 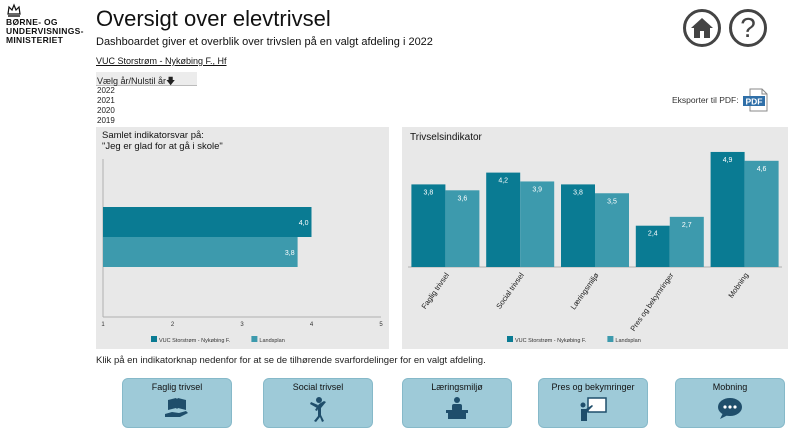 I want to click on x-tick-label: Læringsmiljø, so click(x=585, y=291).